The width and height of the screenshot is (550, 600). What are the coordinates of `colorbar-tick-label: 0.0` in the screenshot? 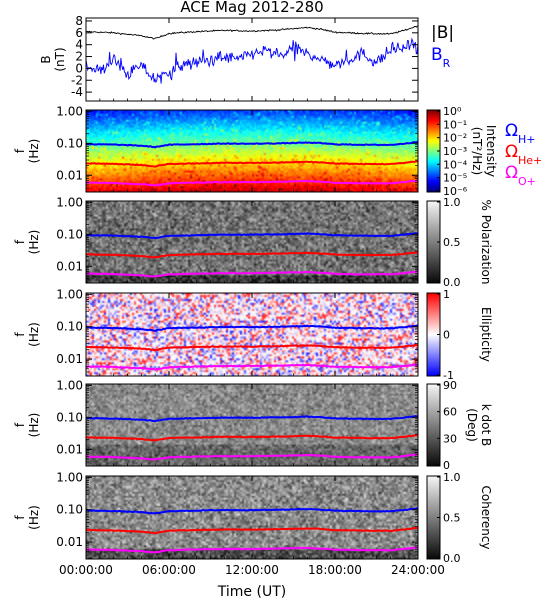 It's located at (452, 282).